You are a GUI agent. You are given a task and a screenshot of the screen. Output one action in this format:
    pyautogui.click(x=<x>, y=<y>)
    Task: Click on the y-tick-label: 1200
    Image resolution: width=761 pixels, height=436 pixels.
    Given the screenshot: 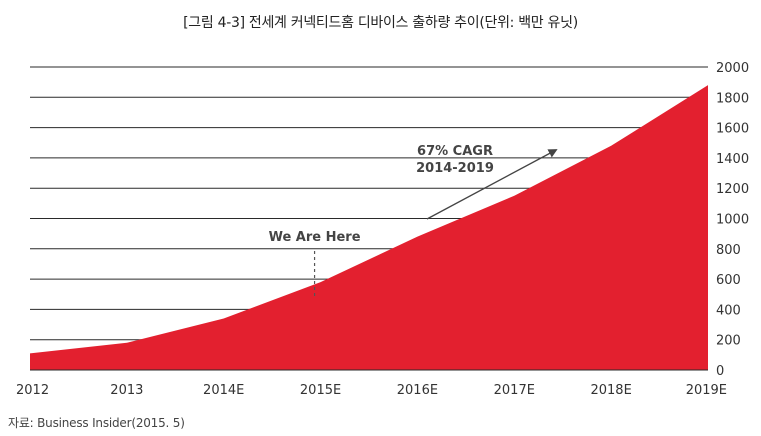 What is the action you would take?
    pyautogui.click(x=732, y=189)
    